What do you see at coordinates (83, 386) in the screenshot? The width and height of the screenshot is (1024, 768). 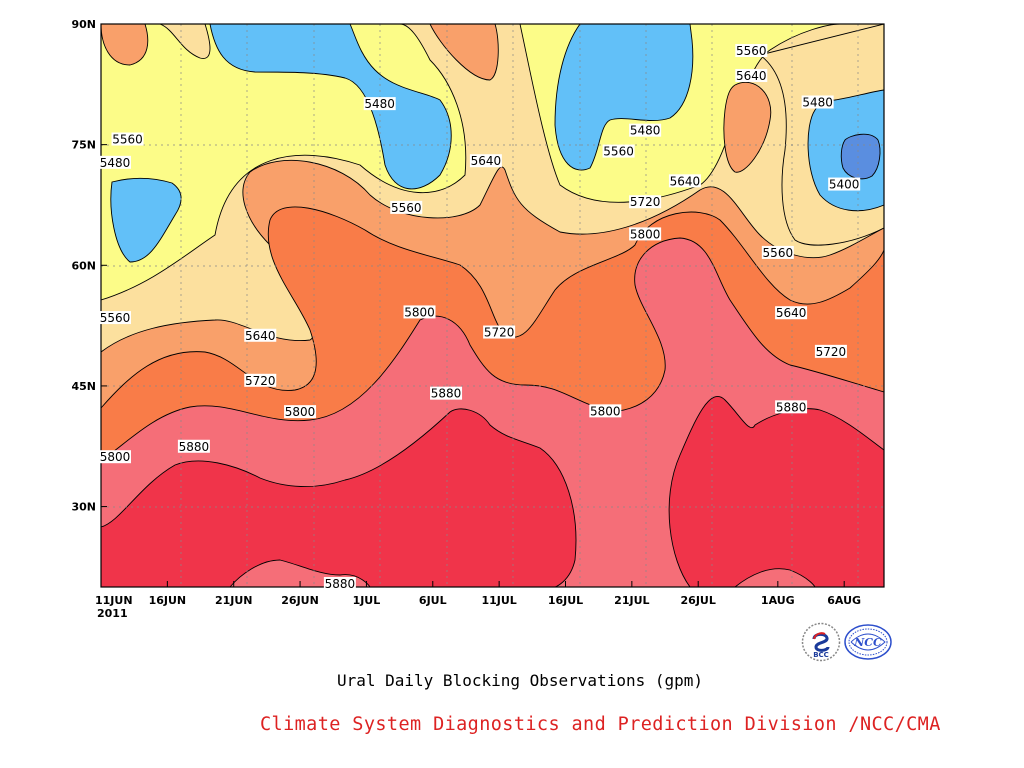 I see `y-tick-label: 45N` at bounding box center [83, 386].